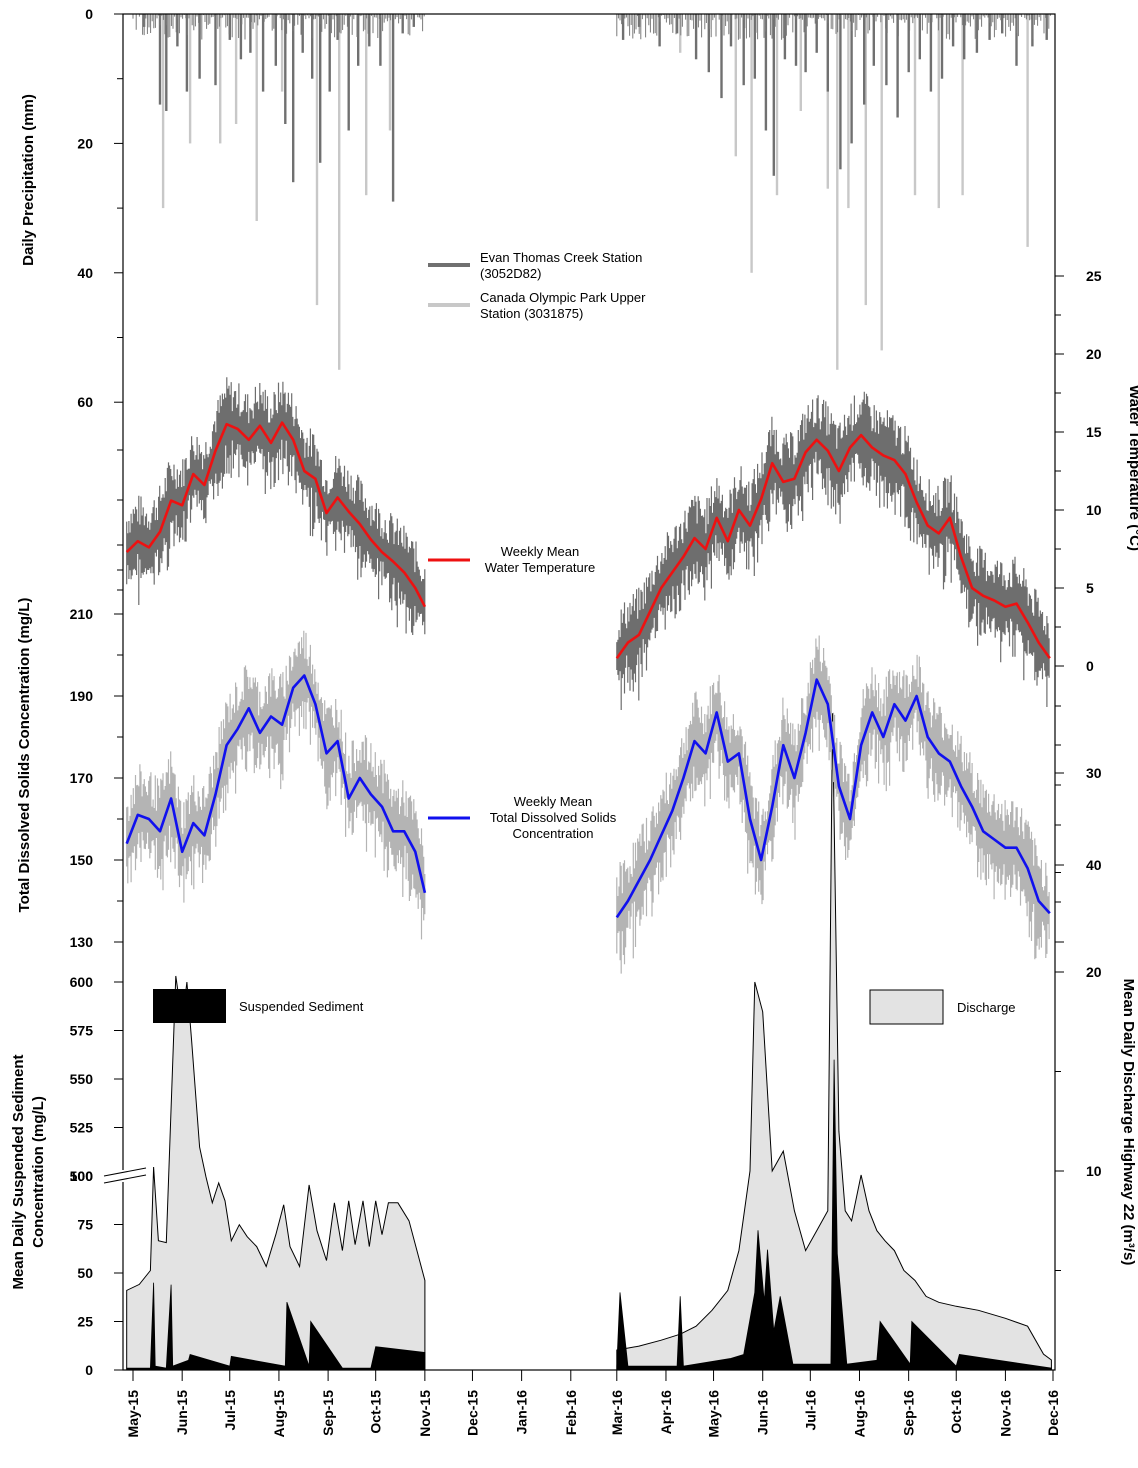 The image size is (1138, 1468). What do you see at coordinates (182, 1412) in the screenshot?
I see `x-tick-Jun-15: Jun-15` at bounding box center [182, 1412].